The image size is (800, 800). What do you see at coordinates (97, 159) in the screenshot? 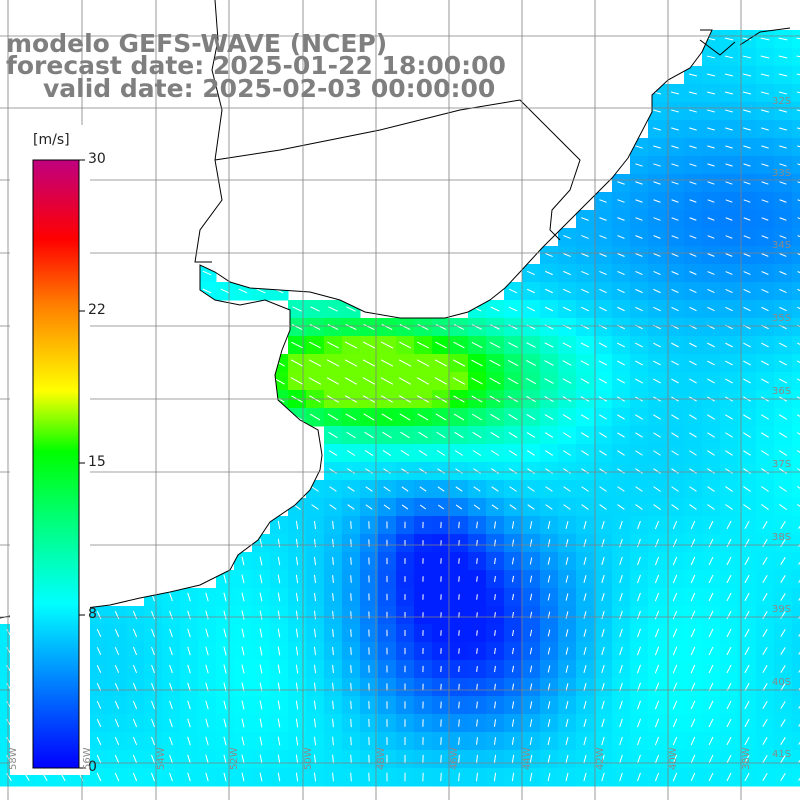
I see `colorbar-label-30: 30` at bounding box center [97, 159].